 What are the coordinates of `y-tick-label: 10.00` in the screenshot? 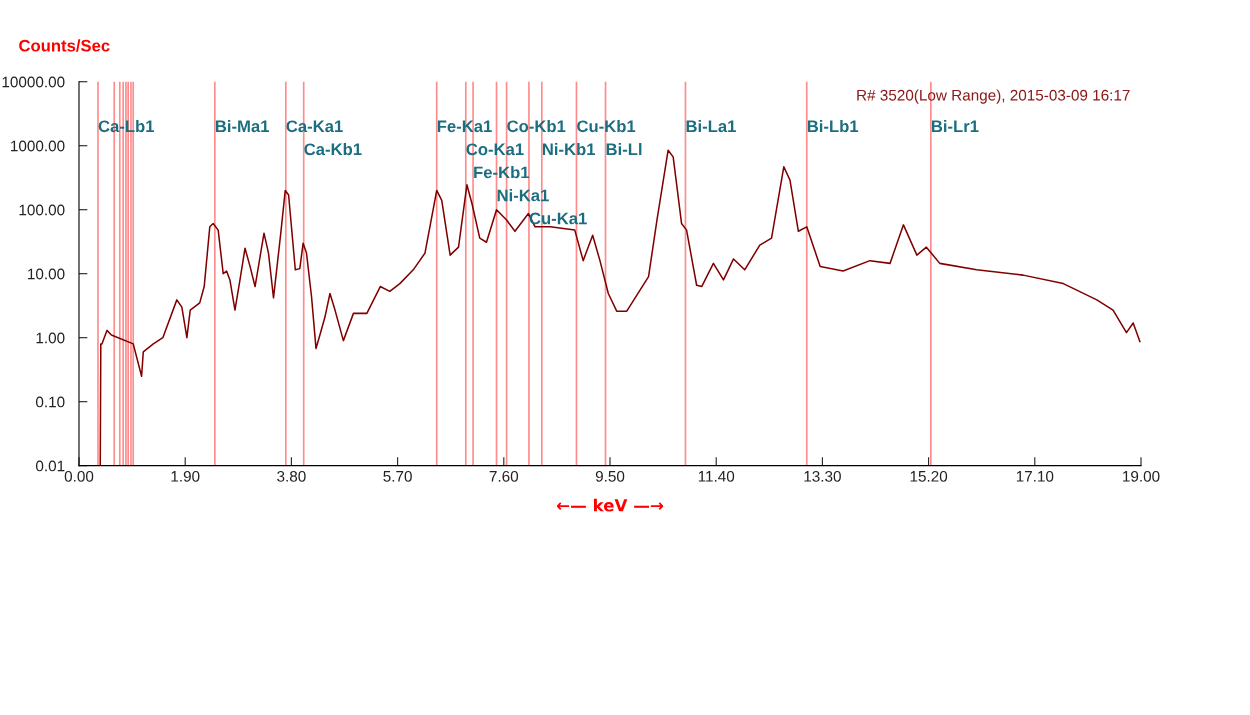 It's located at (46, 274).